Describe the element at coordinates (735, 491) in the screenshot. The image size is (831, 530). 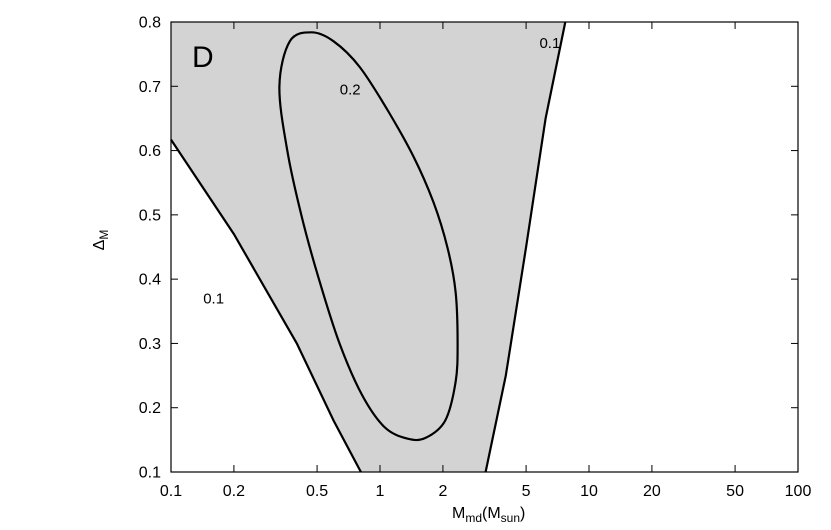
I see `x-tick-label-8: 50` at that location.